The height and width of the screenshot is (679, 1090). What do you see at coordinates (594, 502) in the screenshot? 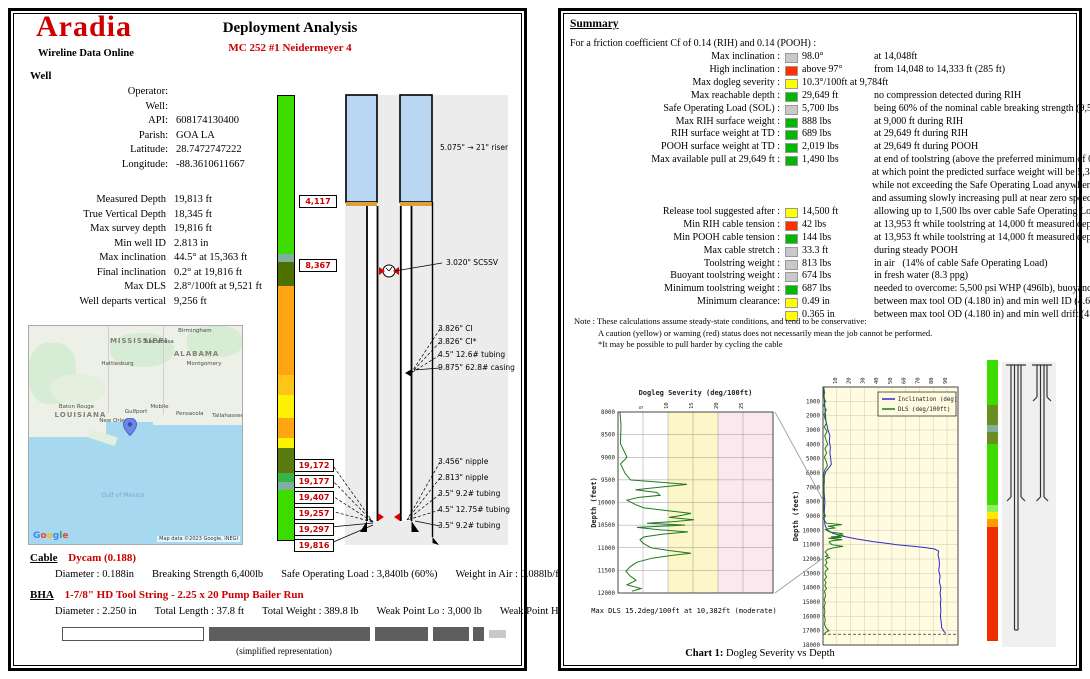
I see `svg-text: Depth (feet)` at bounding box center [594, 502].